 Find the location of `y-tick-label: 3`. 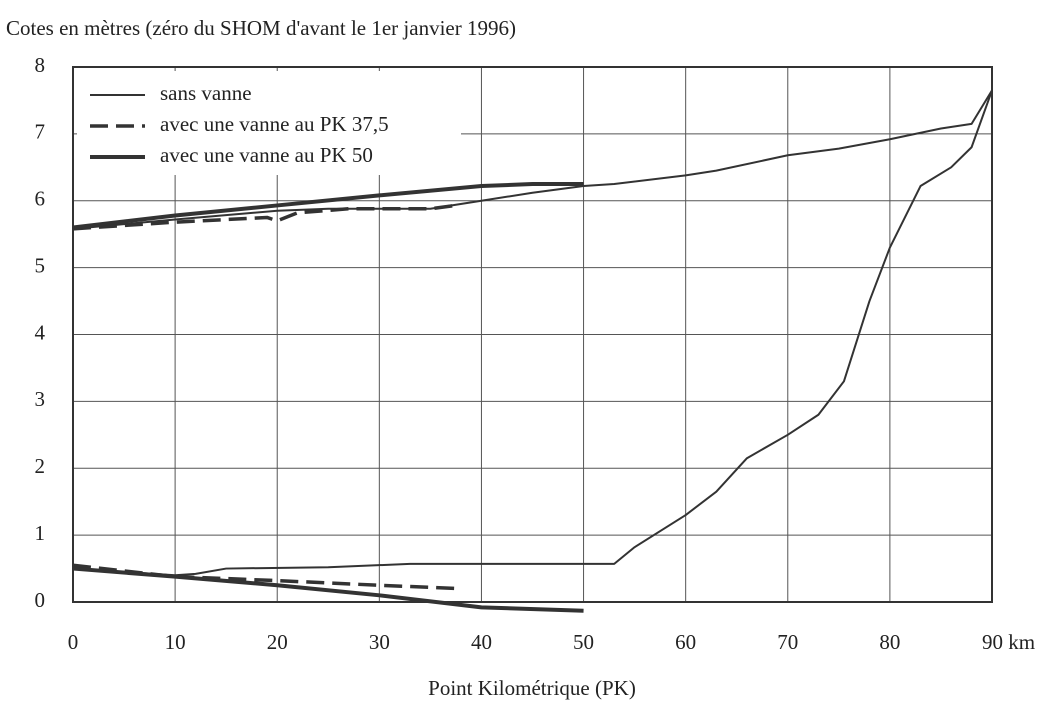

y-tick-label: 3 is located at coordinates (40, 399).